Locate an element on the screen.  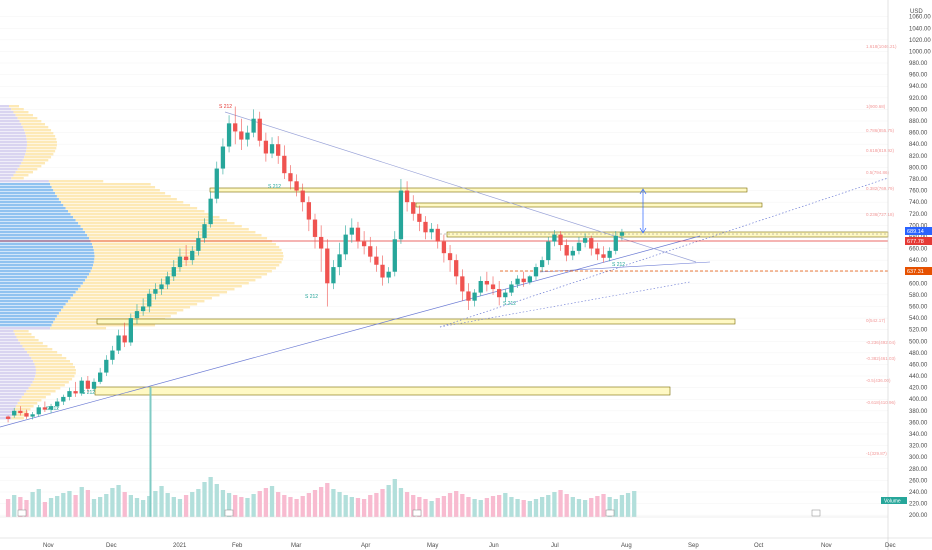
svg-text: -0.236(492.04) is located at coordinates (881, 342).